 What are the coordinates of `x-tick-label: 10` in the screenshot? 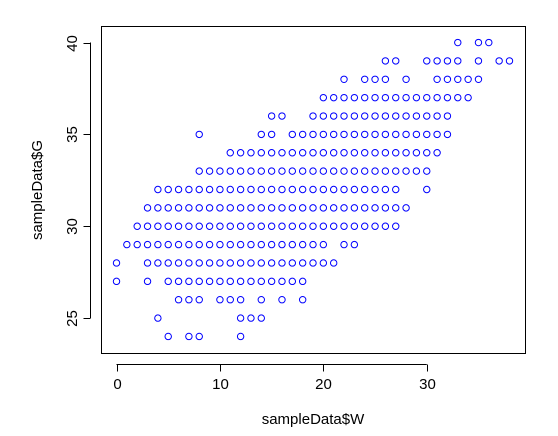 It's located at (220, 384).